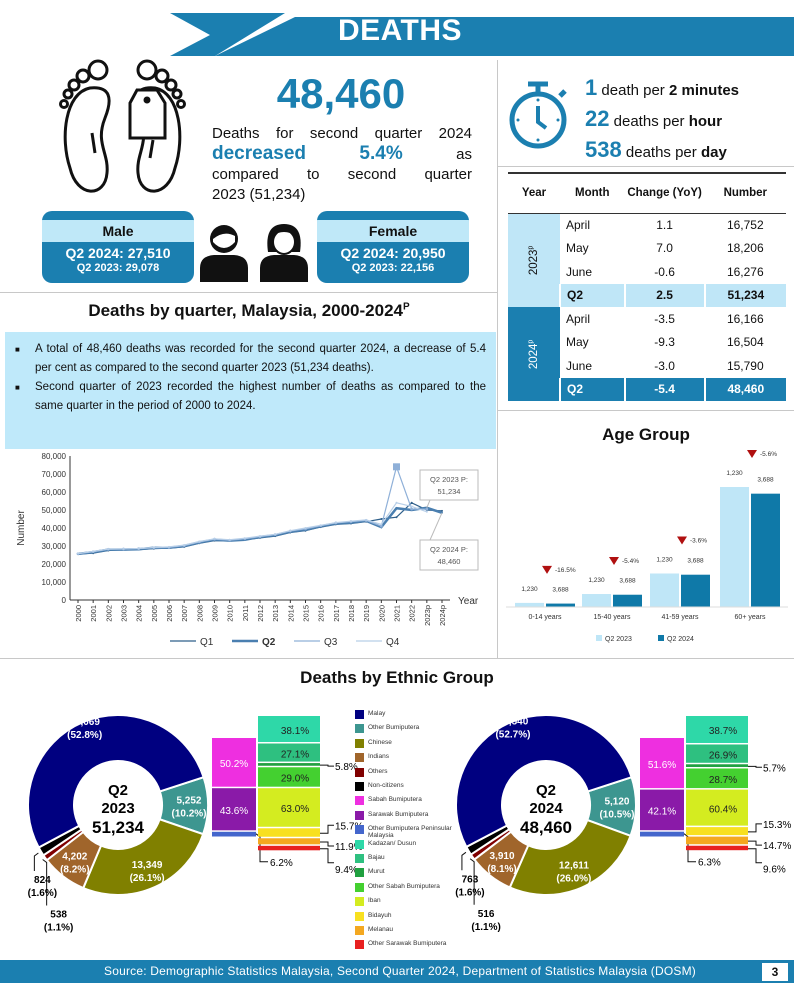 This screenshot has height=983, width=794. Describe the element at coordinates (295, 731) in the screenshot. I see `breakdown-label: 38.1%` at that location.